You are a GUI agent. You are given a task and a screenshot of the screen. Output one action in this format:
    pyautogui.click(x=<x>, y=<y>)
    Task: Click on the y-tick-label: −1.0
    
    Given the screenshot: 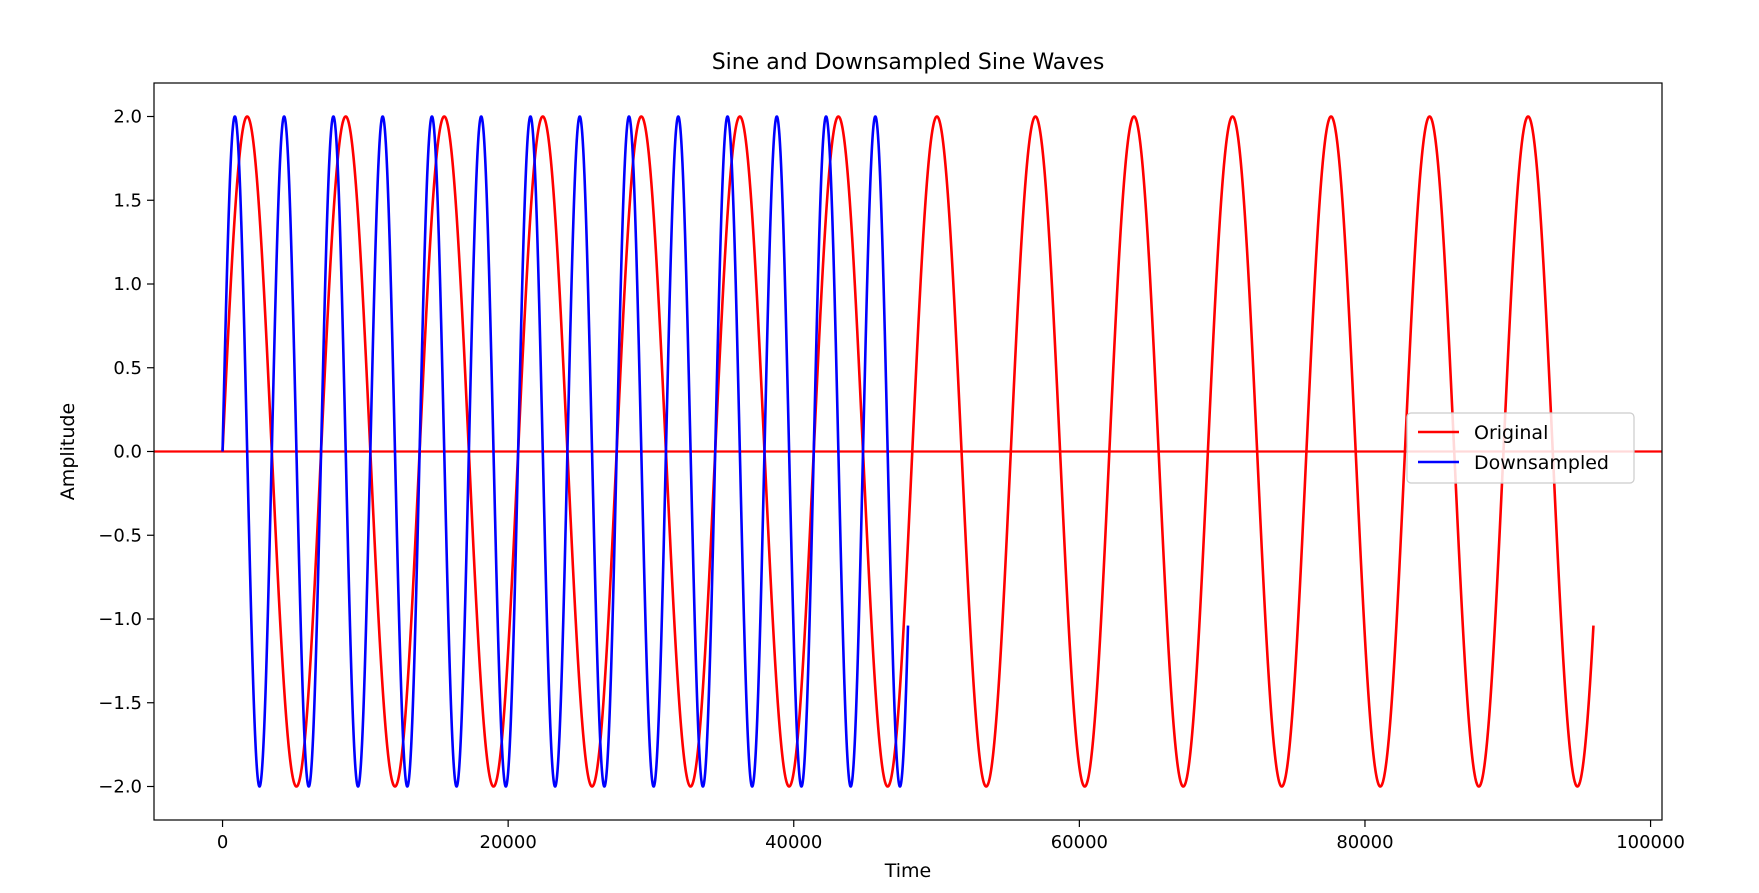 What is the action you would take?
    pyautogui.click(x=120, y=619)
    